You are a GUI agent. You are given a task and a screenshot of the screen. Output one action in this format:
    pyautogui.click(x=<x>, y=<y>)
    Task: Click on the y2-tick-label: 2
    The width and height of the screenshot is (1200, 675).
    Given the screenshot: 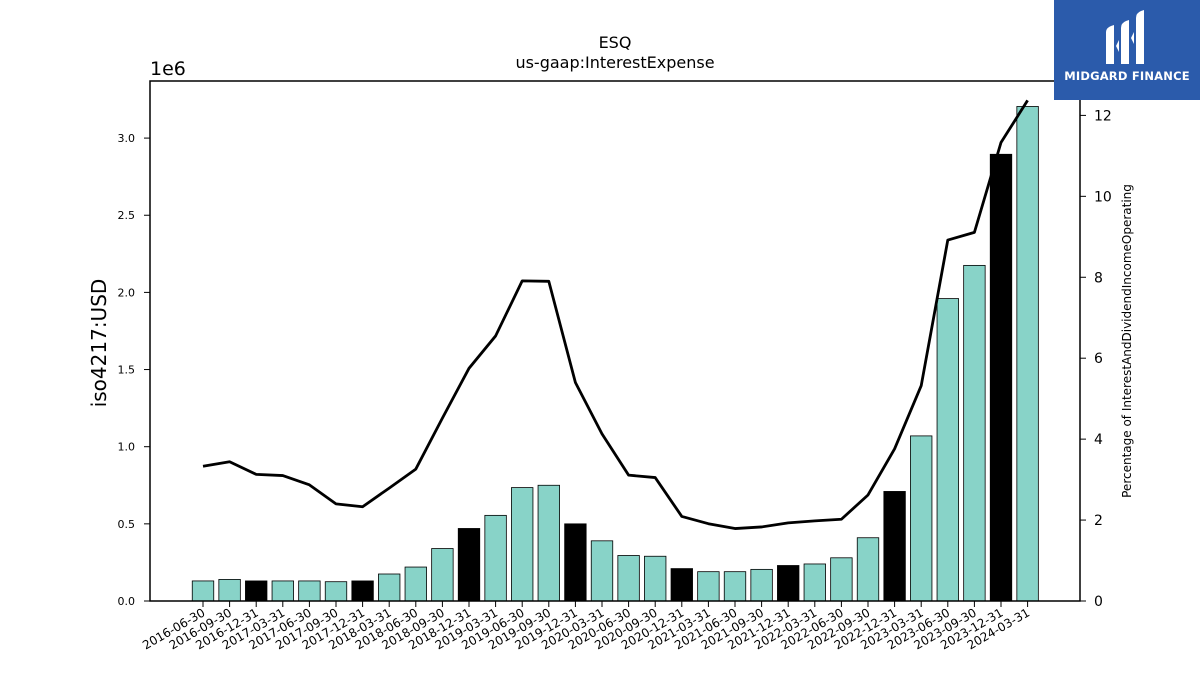 What is the action you would take?
    pyautogui.click(x=1098, y=521)
    